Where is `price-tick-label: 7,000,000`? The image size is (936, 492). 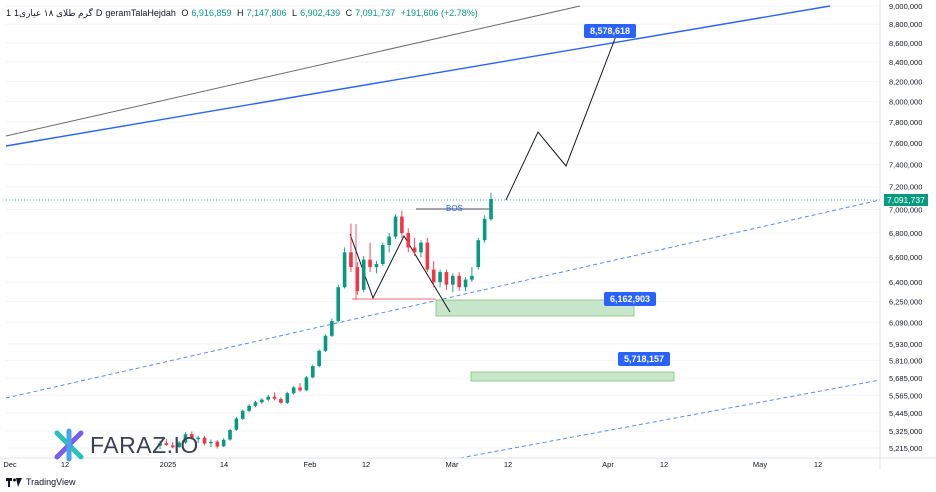 price-tick-label: 7,000,000 is located at coordinates (905, 210).